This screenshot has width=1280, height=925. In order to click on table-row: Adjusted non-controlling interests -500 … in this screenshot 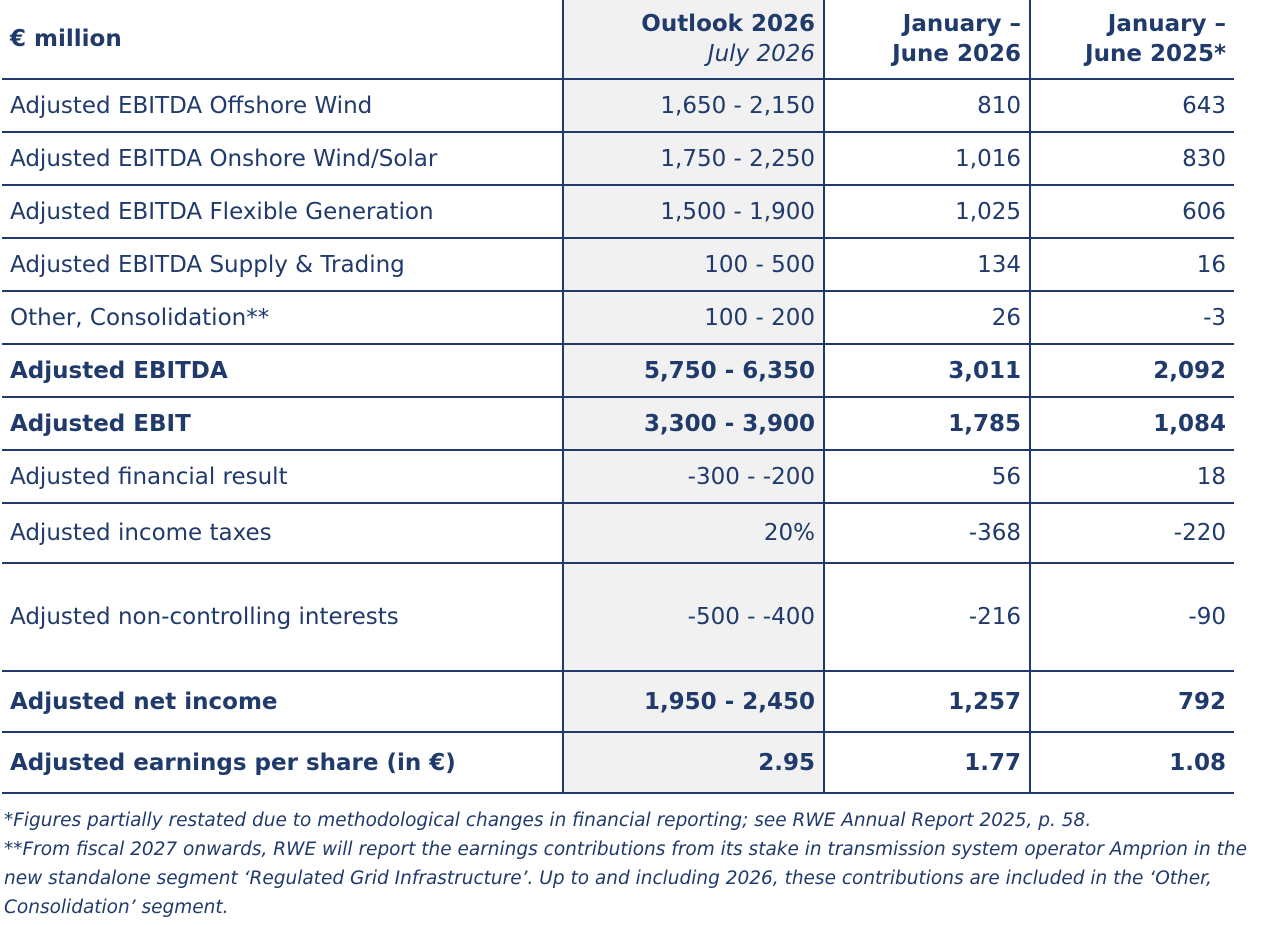, I will do `click(618, 617)`.